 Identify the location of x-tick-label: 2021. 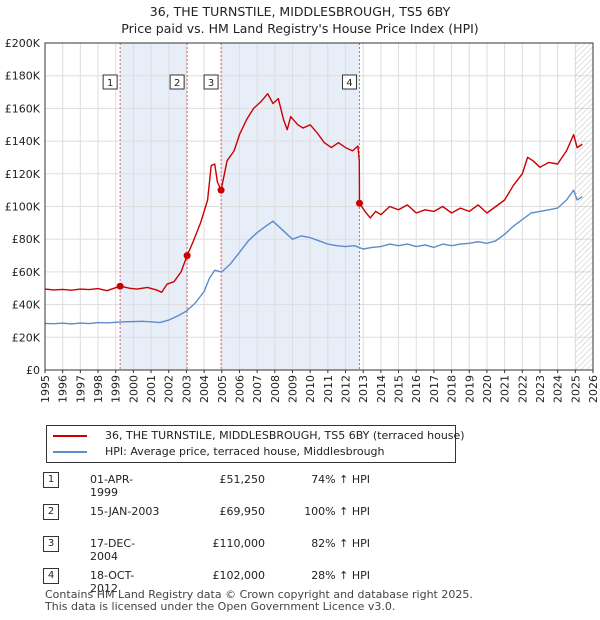
(505, 389).